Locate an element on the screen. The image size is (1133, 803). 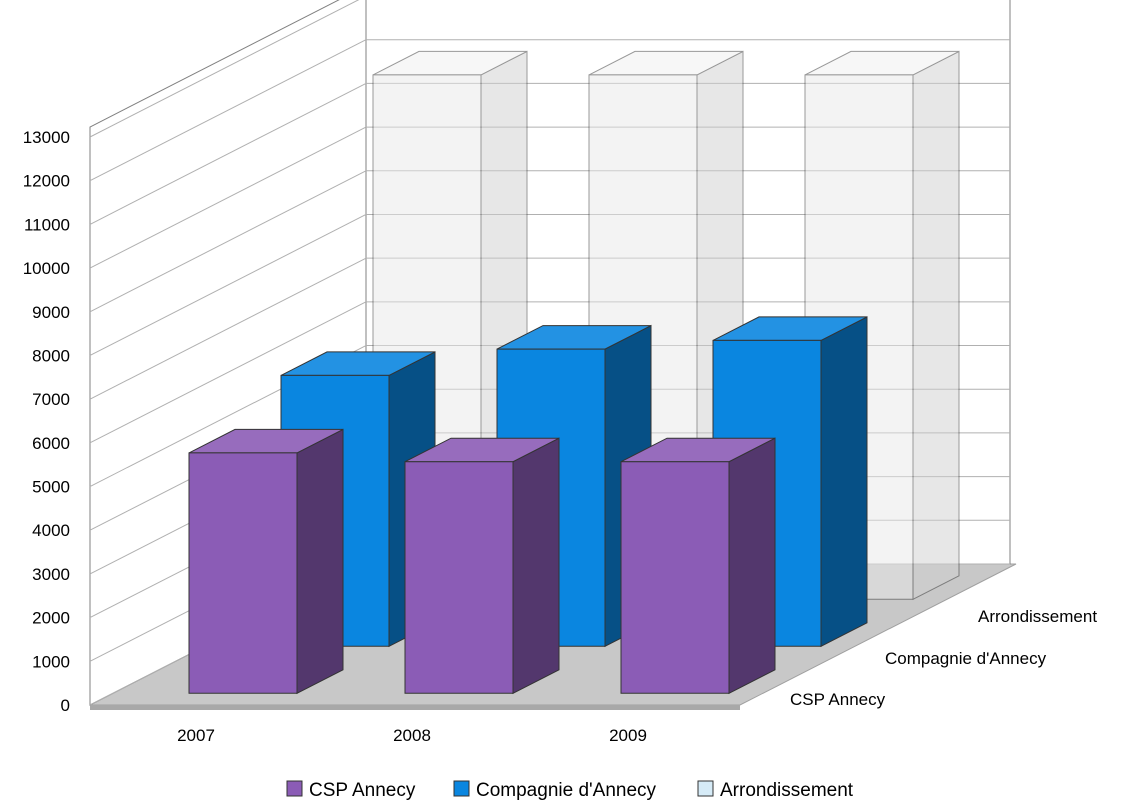
x-tick-label: 2009 is located at coordinates (628, 735).